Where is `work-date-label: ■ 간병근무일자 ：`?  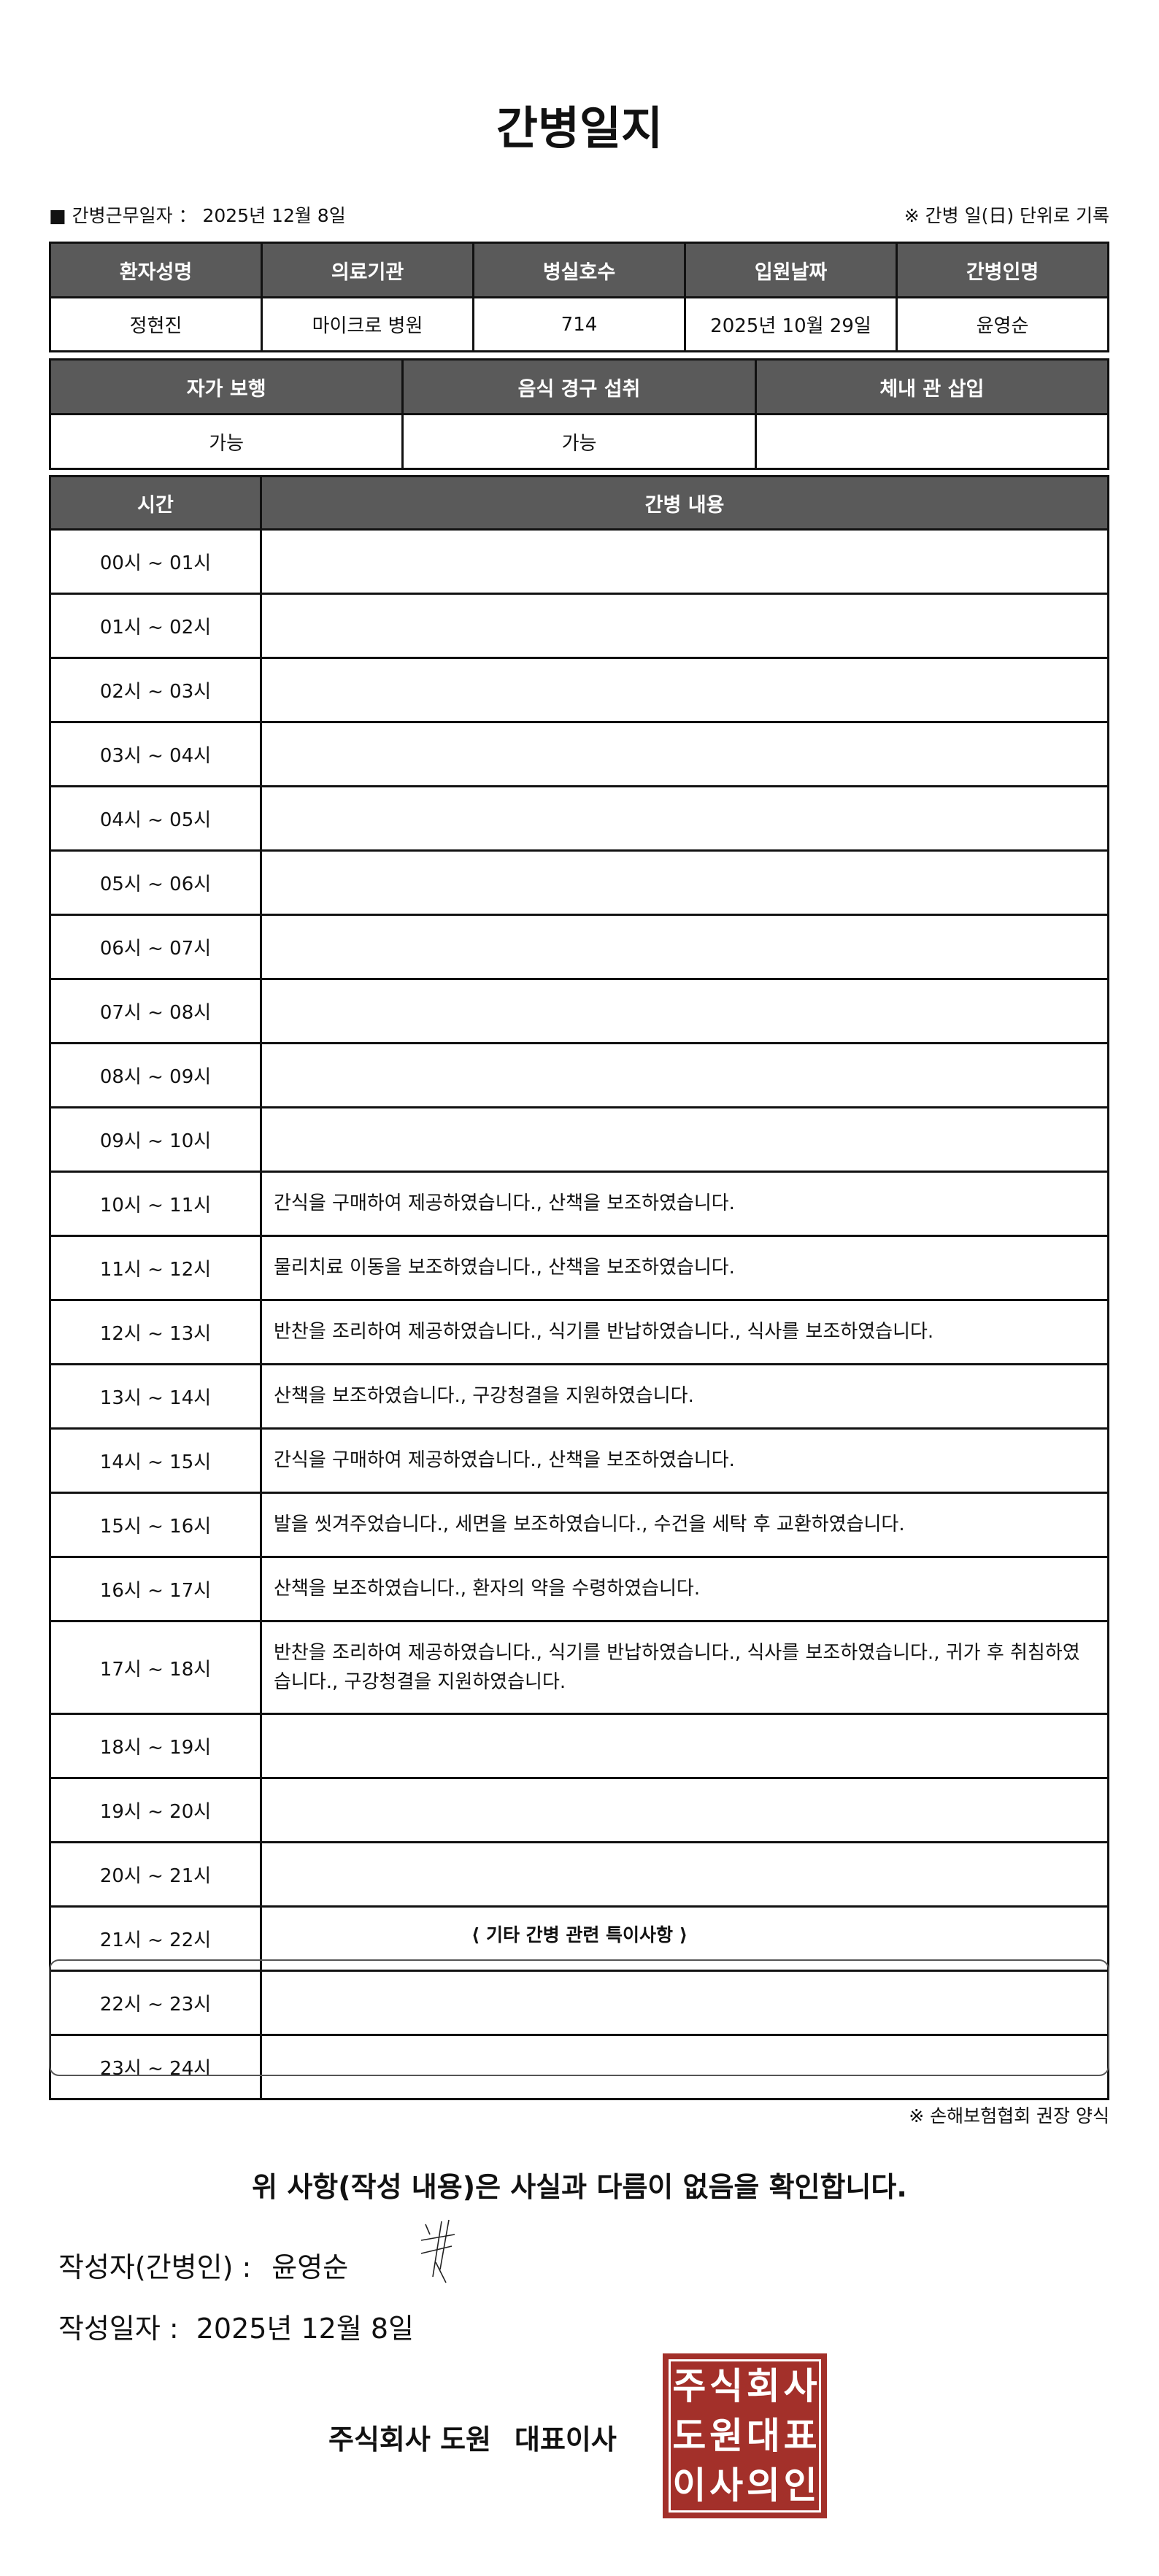
work-date-label: ■ 간병근무일자 ： is located at coordinates (123, 215).